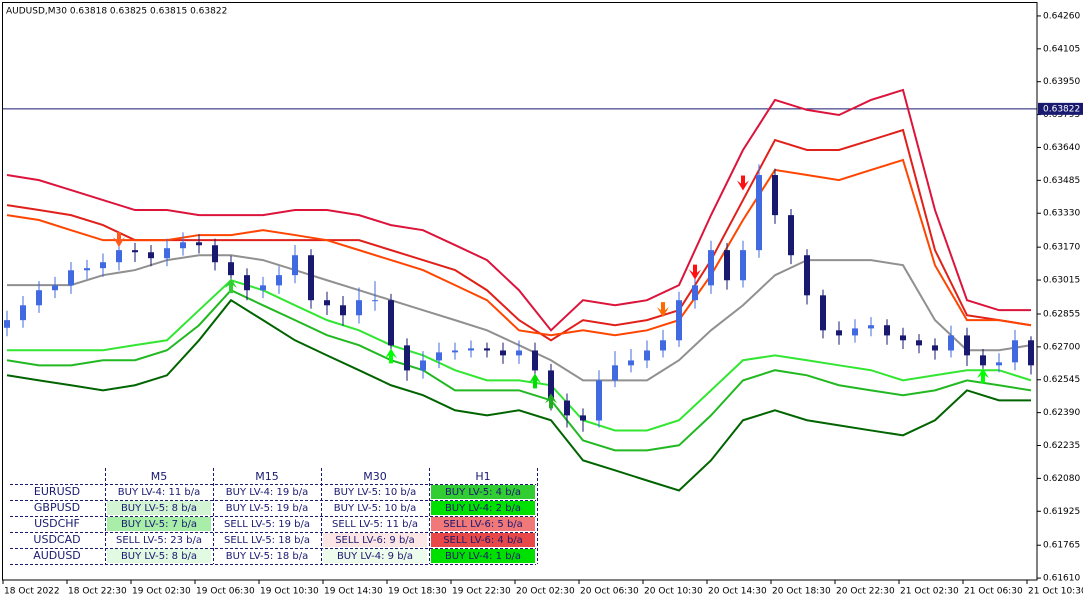  I want to click on column-header: M30, so click(375, 476).